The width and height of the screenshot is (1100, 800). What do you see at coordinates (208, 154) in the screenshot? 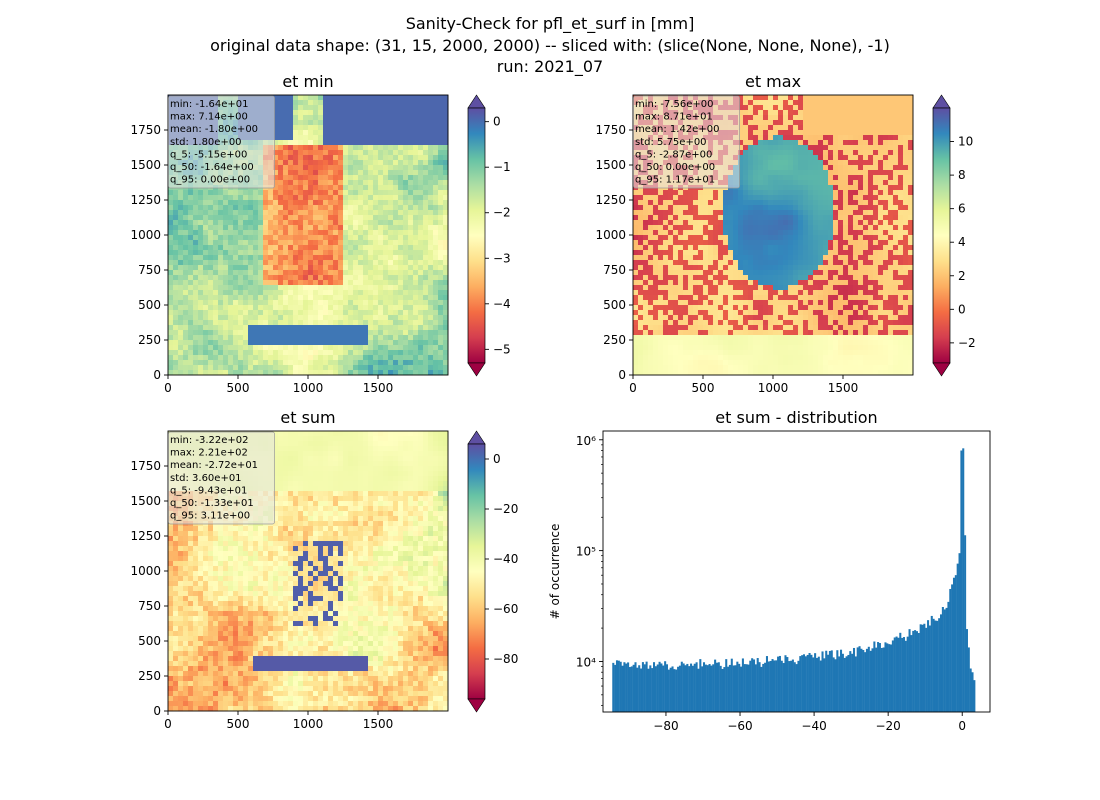
I see `stats-line: q_5: -5.15e+00` at bounding box center [208, 154].